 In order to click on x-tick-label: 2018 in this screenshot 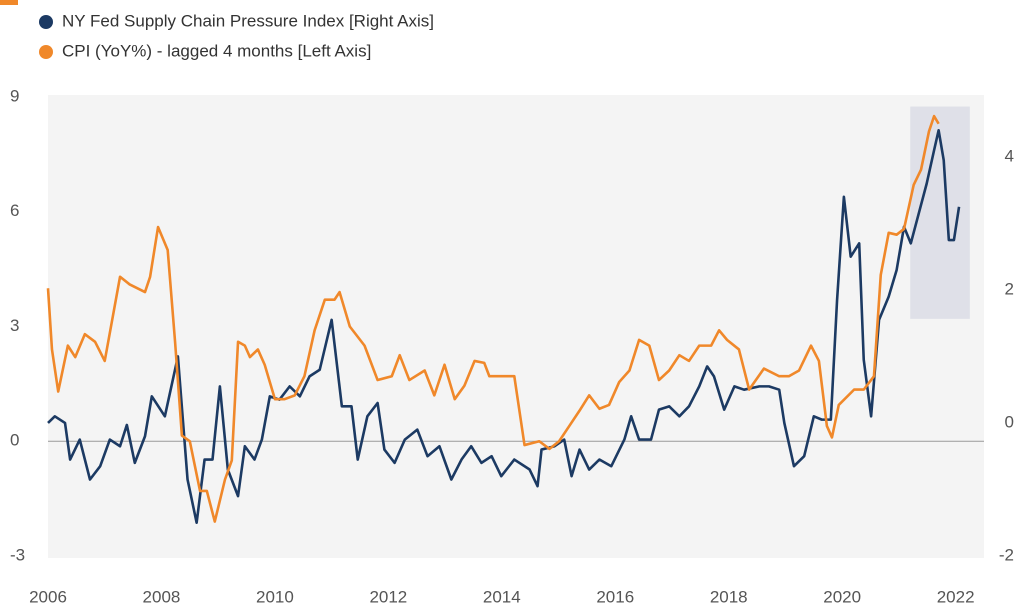, I will do `click(729, 596)`.